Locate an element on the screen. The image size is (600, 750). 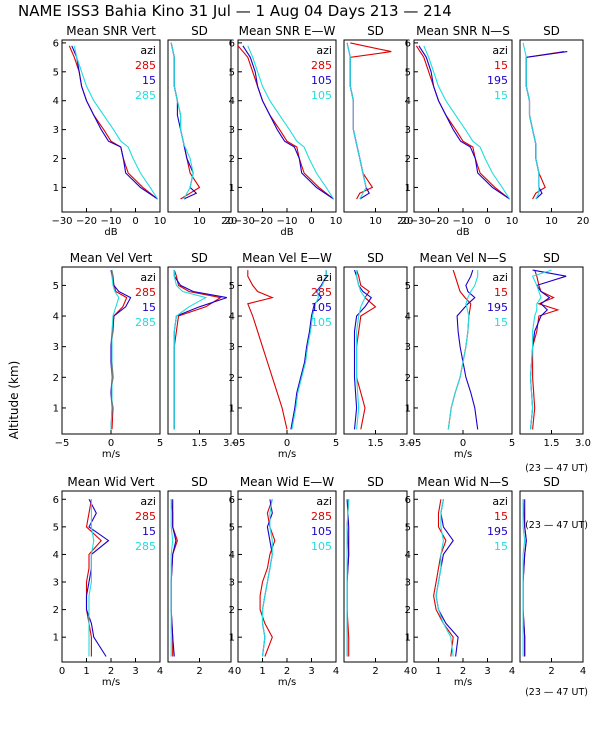
x-tick-label: −20 is located at coordinates (438, 221).